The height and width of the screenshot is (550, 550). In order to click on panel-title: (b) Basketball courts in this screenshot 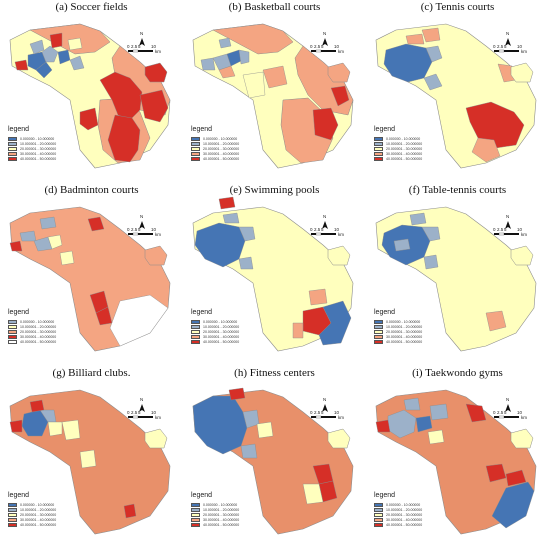, I will do `click(274, 7)`.